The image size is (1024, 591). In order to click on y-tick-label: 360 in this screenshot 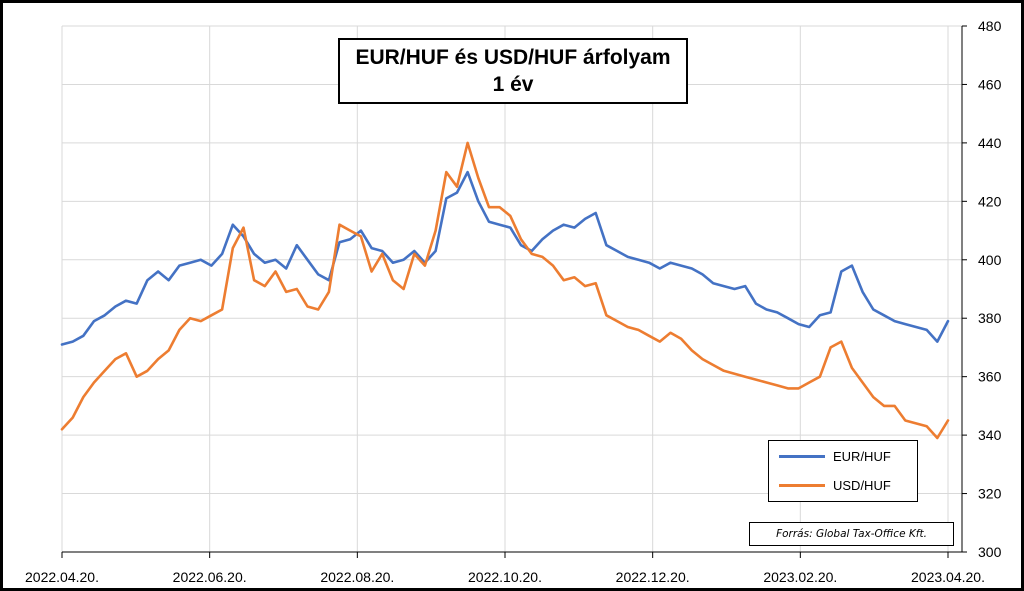, I will do `click(990, 377)`.